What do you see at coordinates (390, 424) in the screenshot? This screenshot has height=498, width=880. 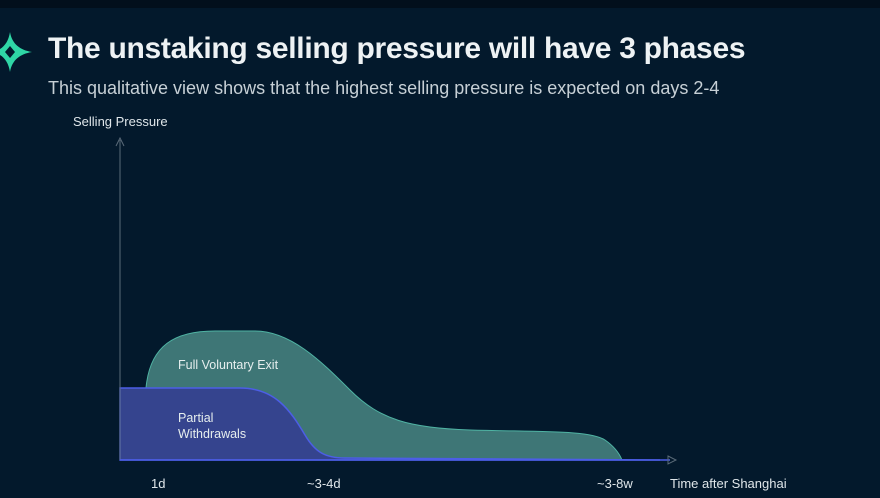 I see `area-partial-withdrawals` at bounding box center [390, 424].